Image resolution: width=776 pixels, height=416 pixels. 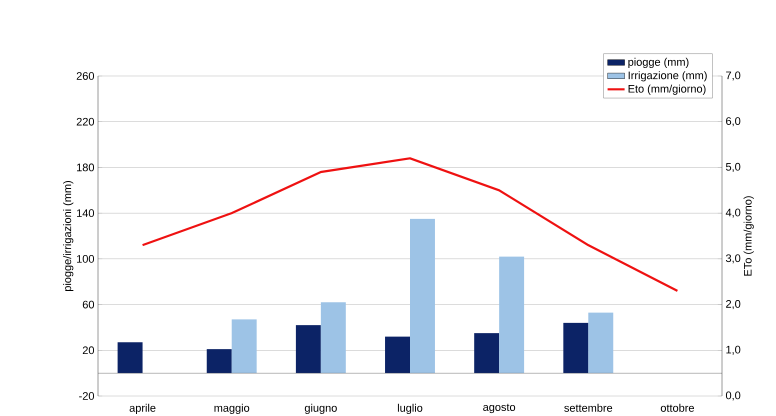 What do you see at coordinates (88, 304) in the screenshot?
I see `y-tick-label: 60` at bounding box center [88, 304].